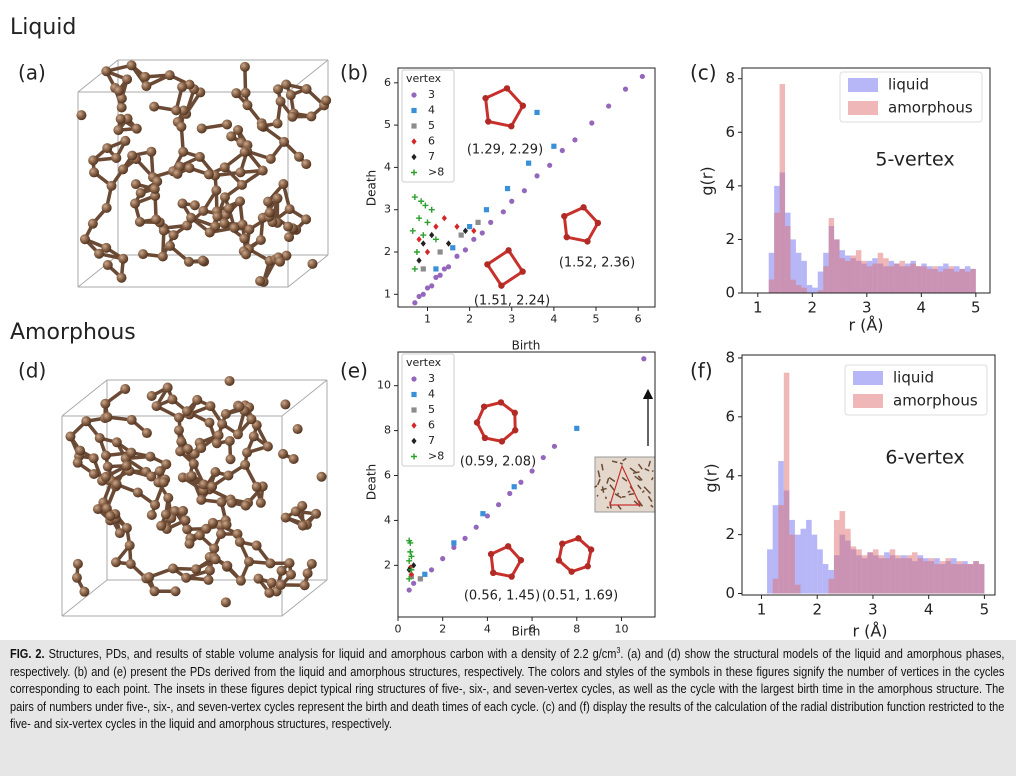  I want to click on y-tick-label: 6, so click(387, 475).